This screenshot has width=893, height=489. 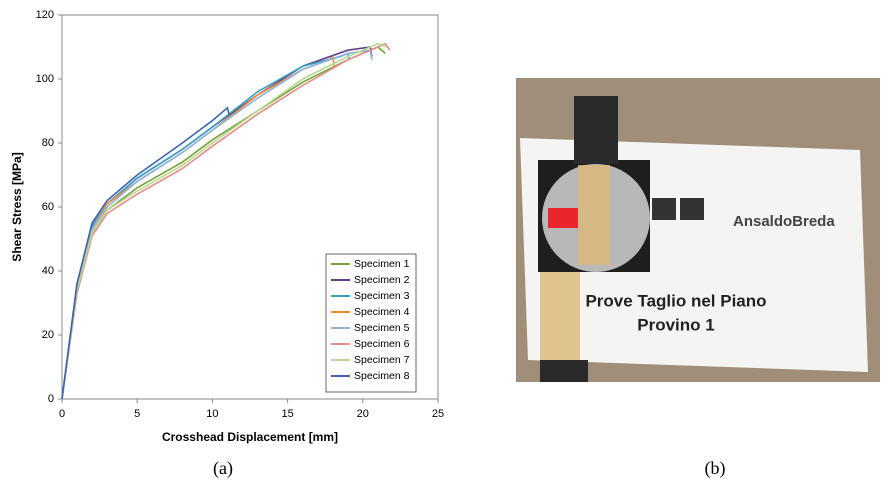 I want to click on specimen-bottom, so click(x=560, y=317).